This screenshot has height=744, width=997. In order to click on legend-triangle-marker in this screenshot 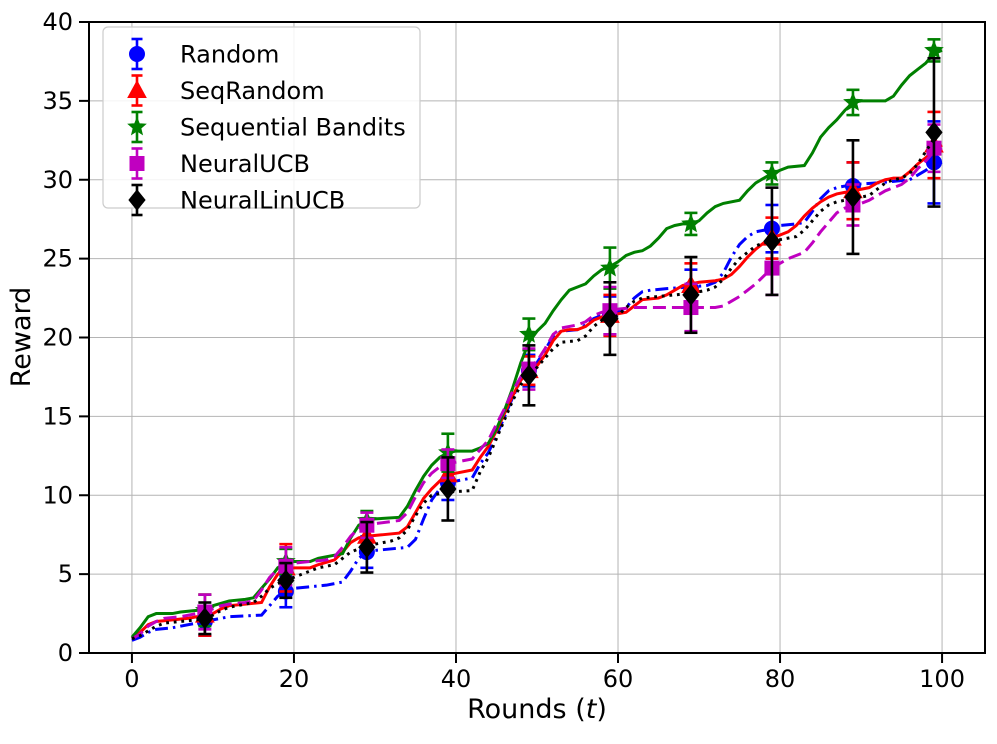, I will do `click(137, 88)`.